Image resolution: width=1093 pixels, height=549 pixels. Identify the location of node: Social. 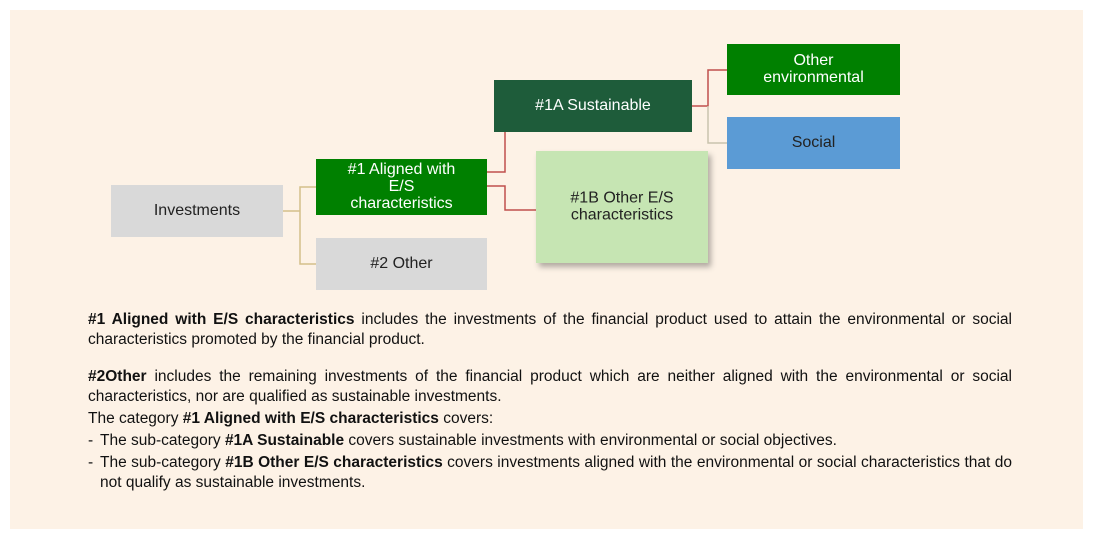
(813, 143).